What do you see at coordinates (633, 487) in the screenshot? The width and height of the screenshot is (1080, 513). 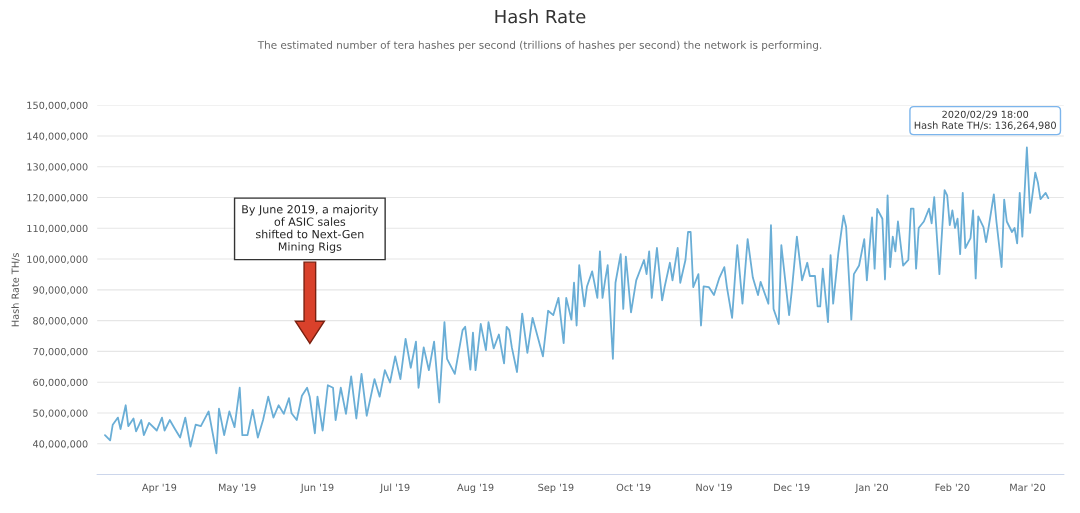 I see `x-tick-label: Oct '19` at bounding box center [633, 487].